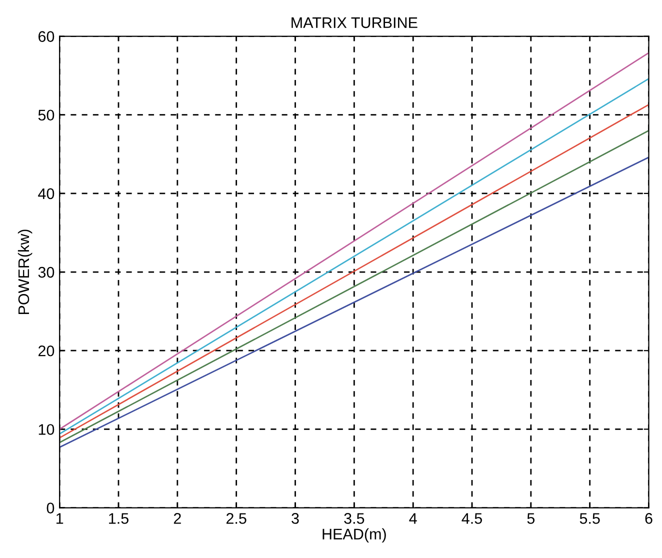  Describe the element at coordinates (50, 508) in the screenshot. I see `y-tick-label: 0` at that location.